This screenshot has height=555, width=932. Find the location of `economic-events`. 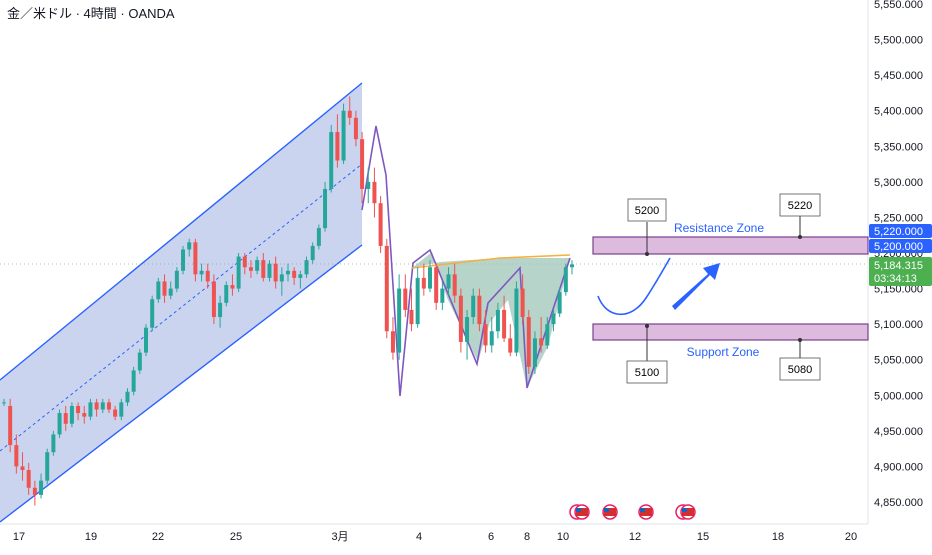

economic-events is located at coordinates (632, 512).